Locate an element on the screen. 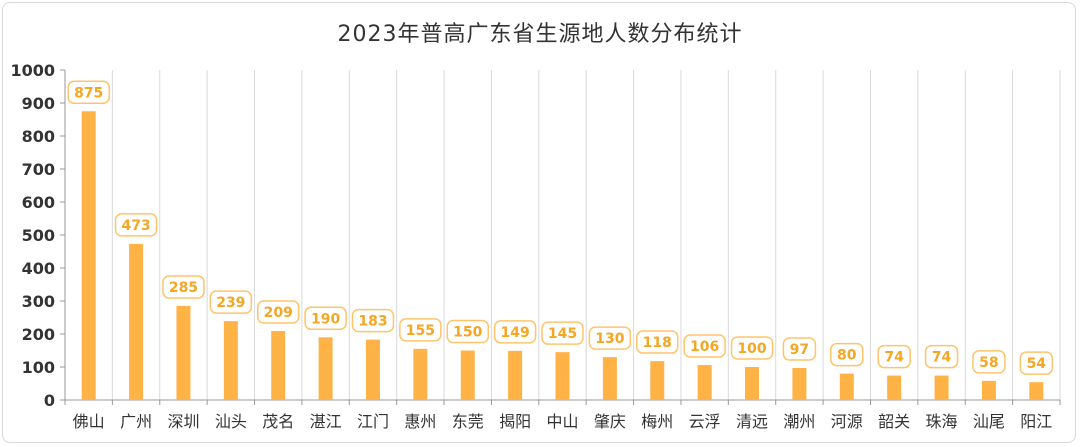 This screenshot has height=447, width=1080. y-tick-label: 200 is located at coordinates (38, 334).